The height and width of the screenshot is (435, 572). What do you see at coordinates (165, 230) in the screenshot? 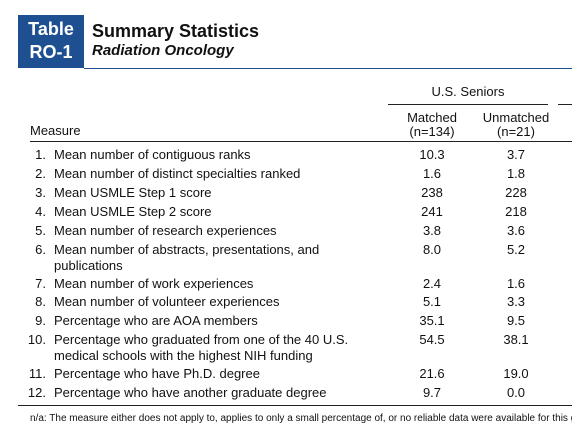
I see `measure: Mean number of research experiences` at bounding box center [165, 230].